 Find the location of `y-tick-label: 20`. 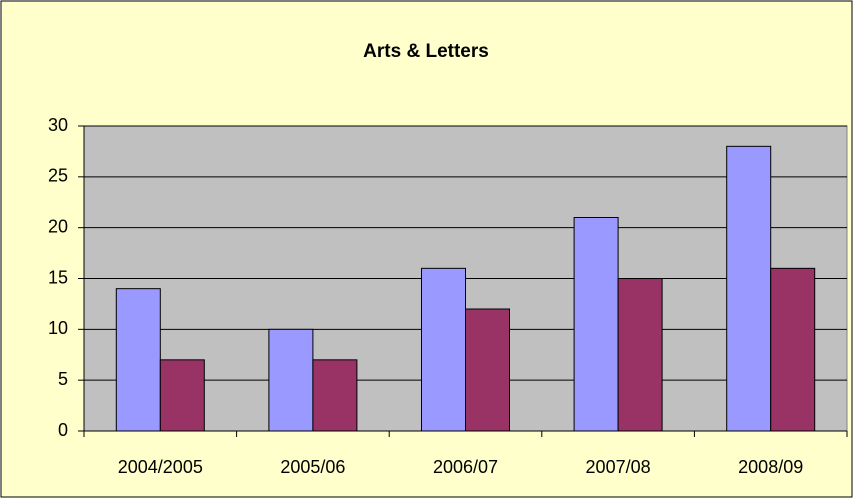

y-tick-label: 20 is located at coordinates (58, 226).